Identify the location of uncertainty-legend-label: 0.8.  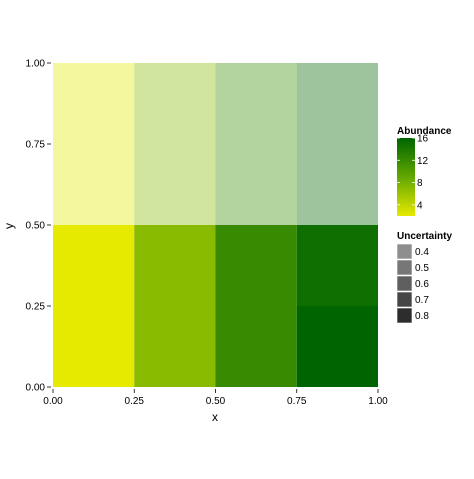
(422, 316).